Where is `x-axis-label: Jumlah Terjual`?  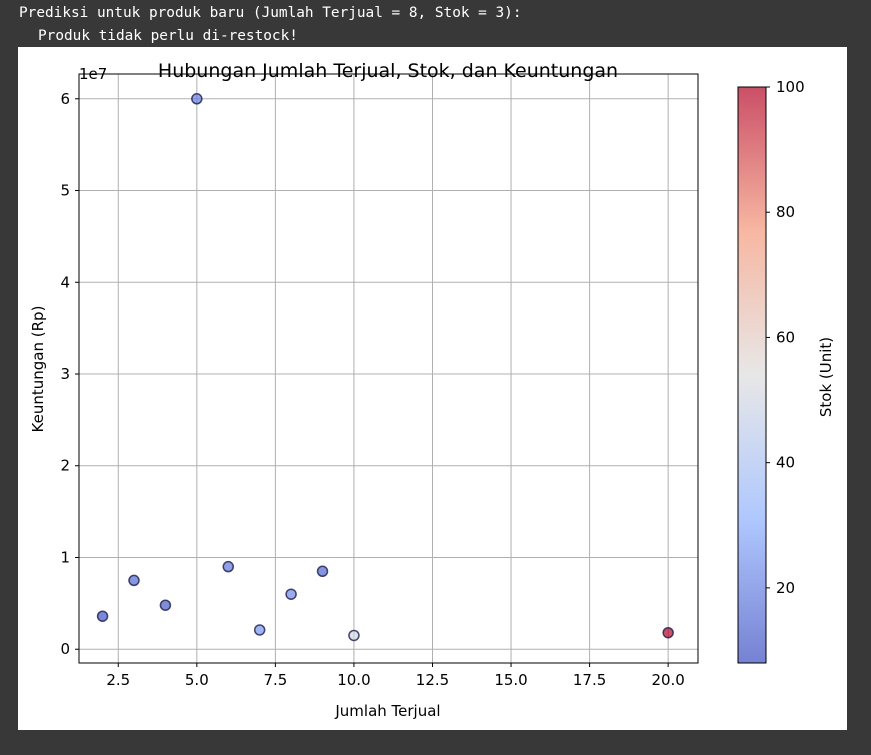
x-axis-label: Jumlah Terjual is located at coordinates (387, 711).